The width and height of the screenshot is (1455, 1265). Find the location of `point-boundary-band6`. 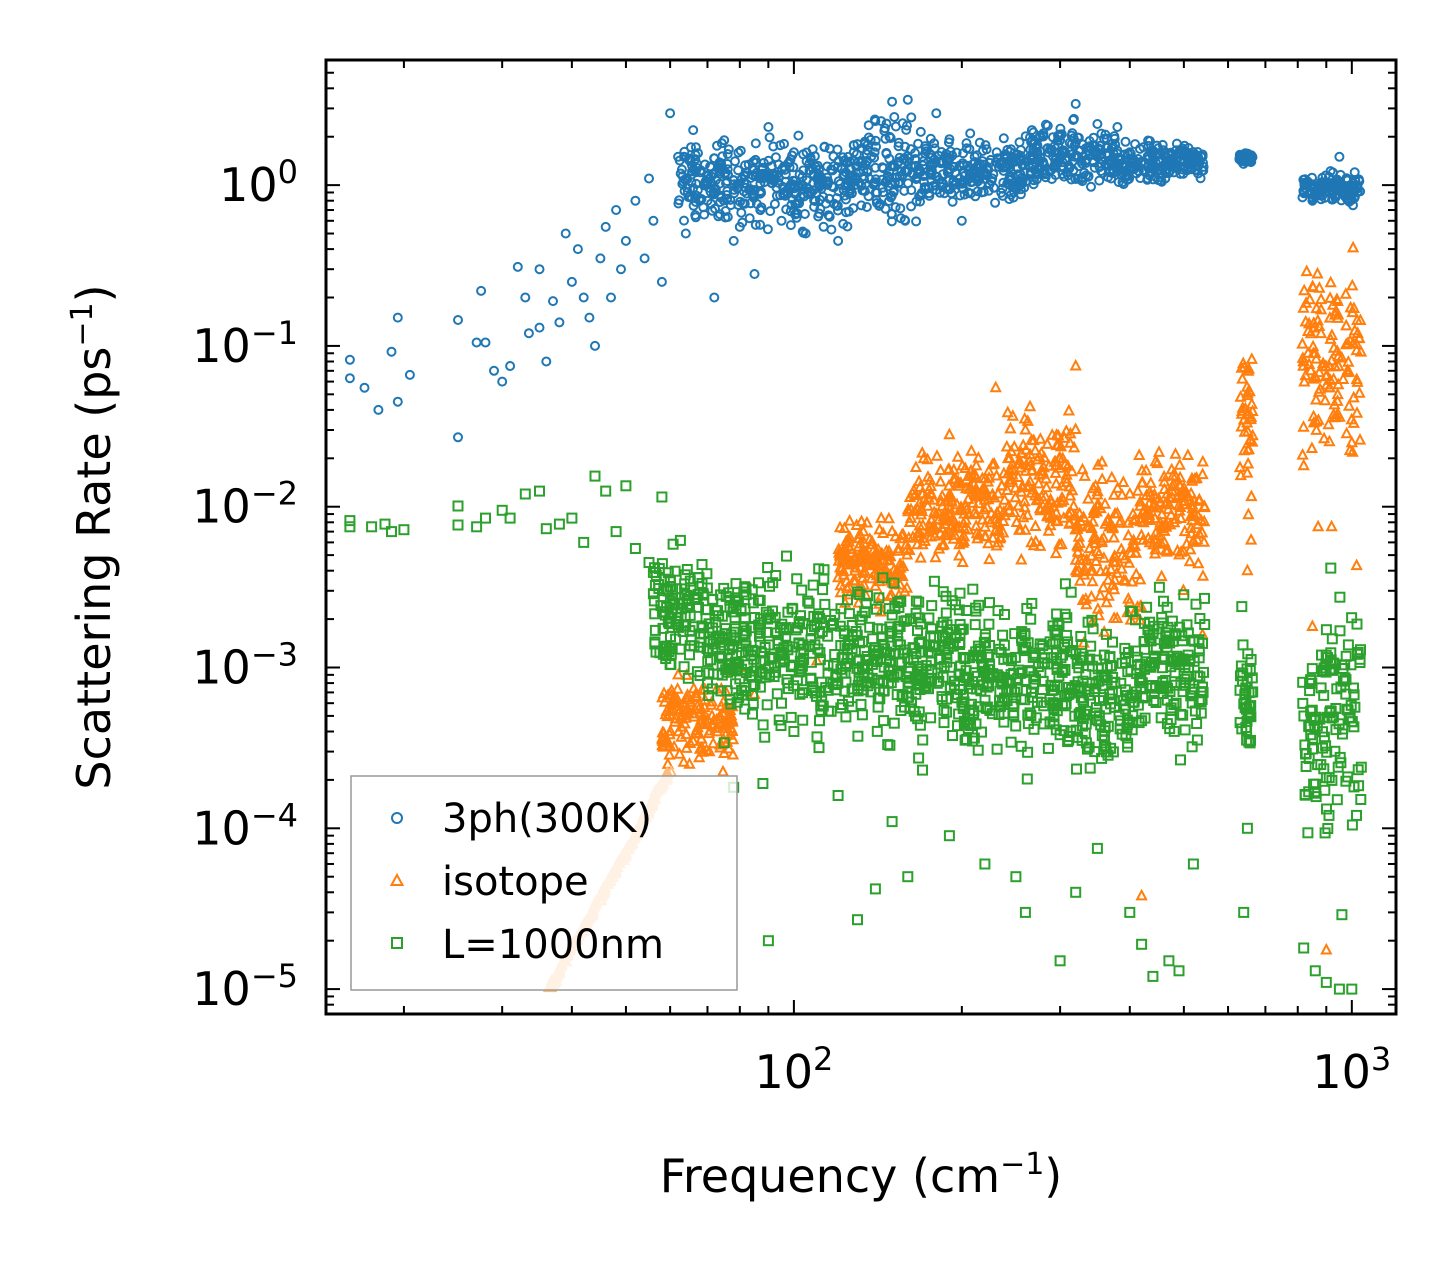

point-boundary-band6 is located at coordinates (1241, 666).